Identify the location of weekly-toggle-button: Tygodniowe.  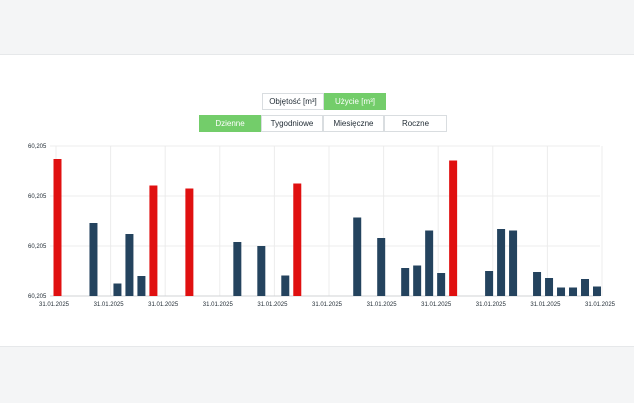
(292, 123).